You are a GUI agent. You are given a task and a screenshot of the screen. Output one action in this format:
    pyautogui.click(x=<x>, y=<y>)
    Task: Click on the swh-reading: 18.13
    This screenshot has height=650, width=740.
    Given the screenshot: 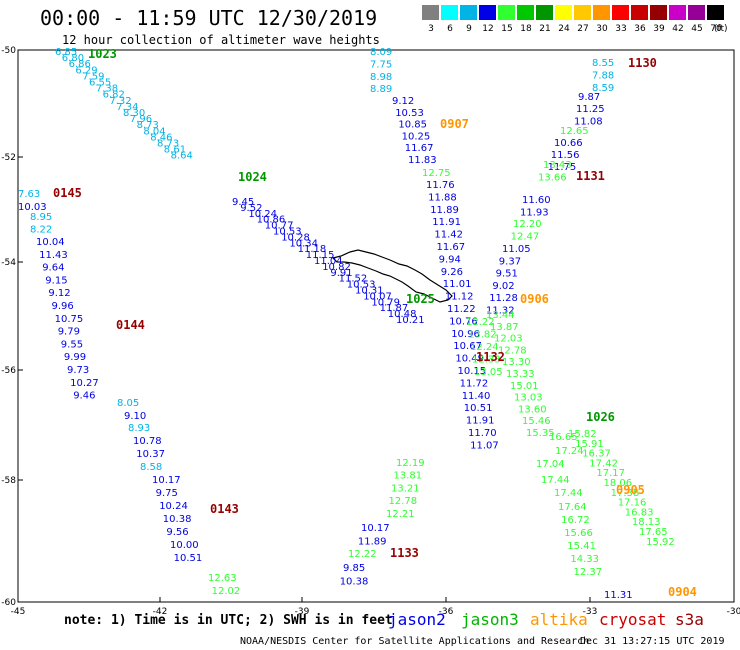 What is the action you would take?
    pyautogui.click(x=646, y=522)
    